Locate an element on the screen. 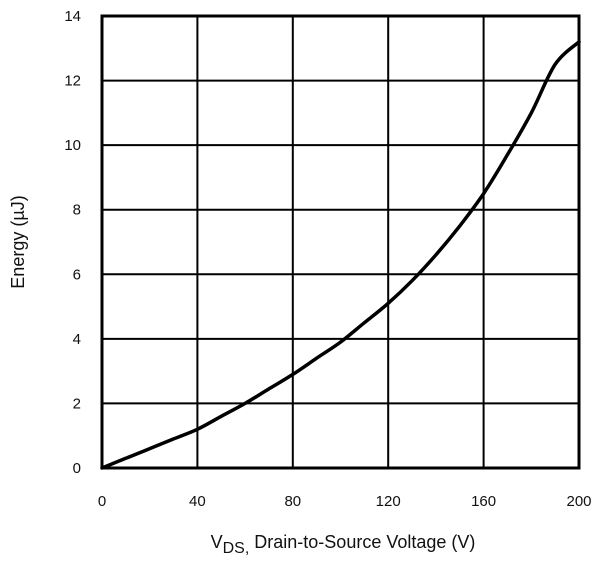 The image size is (598, 562). y-tick-label: 8 is located at coordinates (77, 210).